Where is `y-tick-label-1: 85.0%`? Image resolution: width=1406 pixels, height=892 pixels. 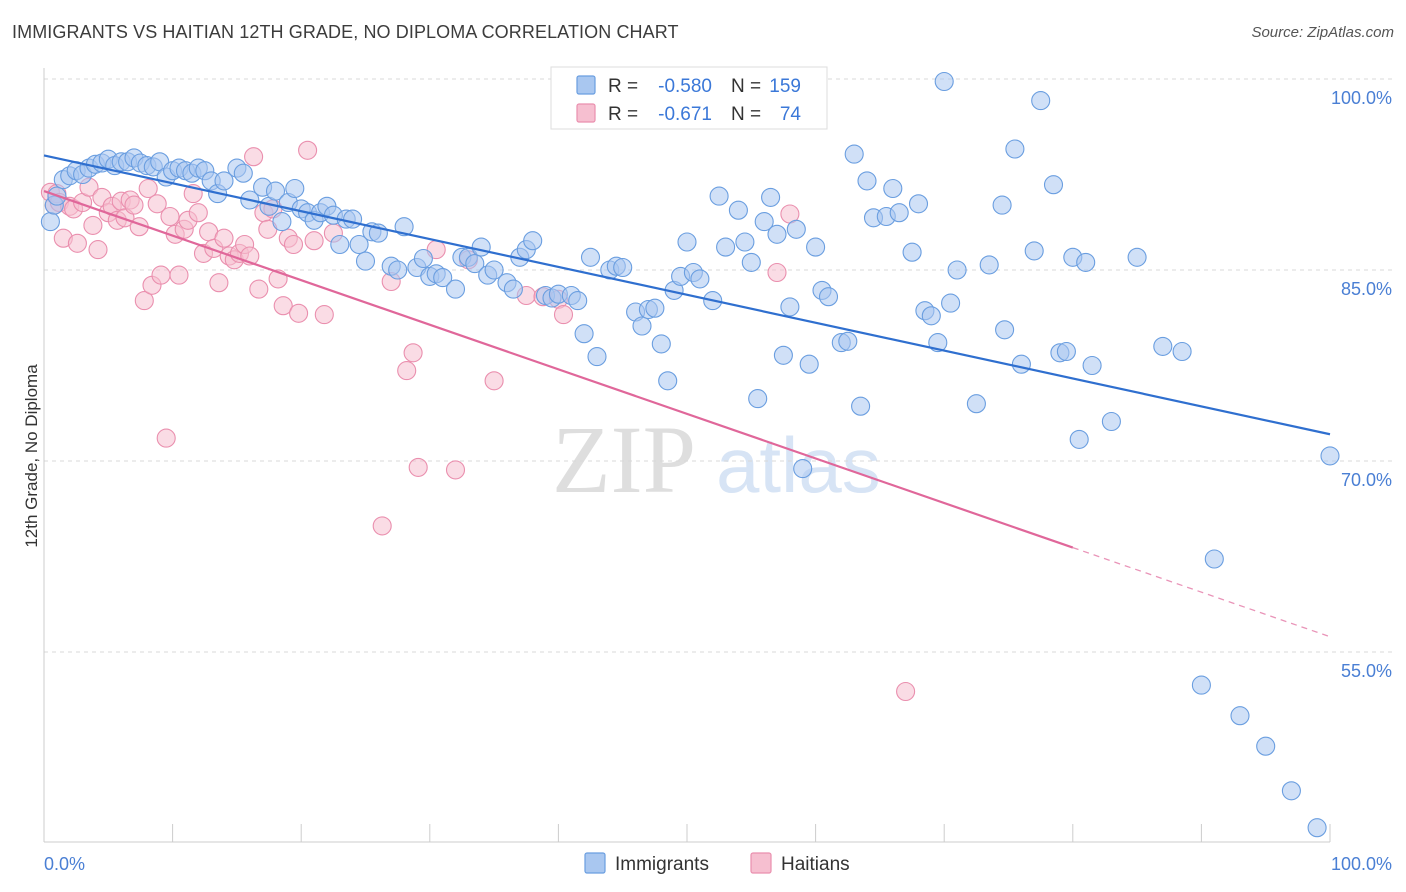
y-tick-label-1: 85.0% is located at coordinates (1366, 289).